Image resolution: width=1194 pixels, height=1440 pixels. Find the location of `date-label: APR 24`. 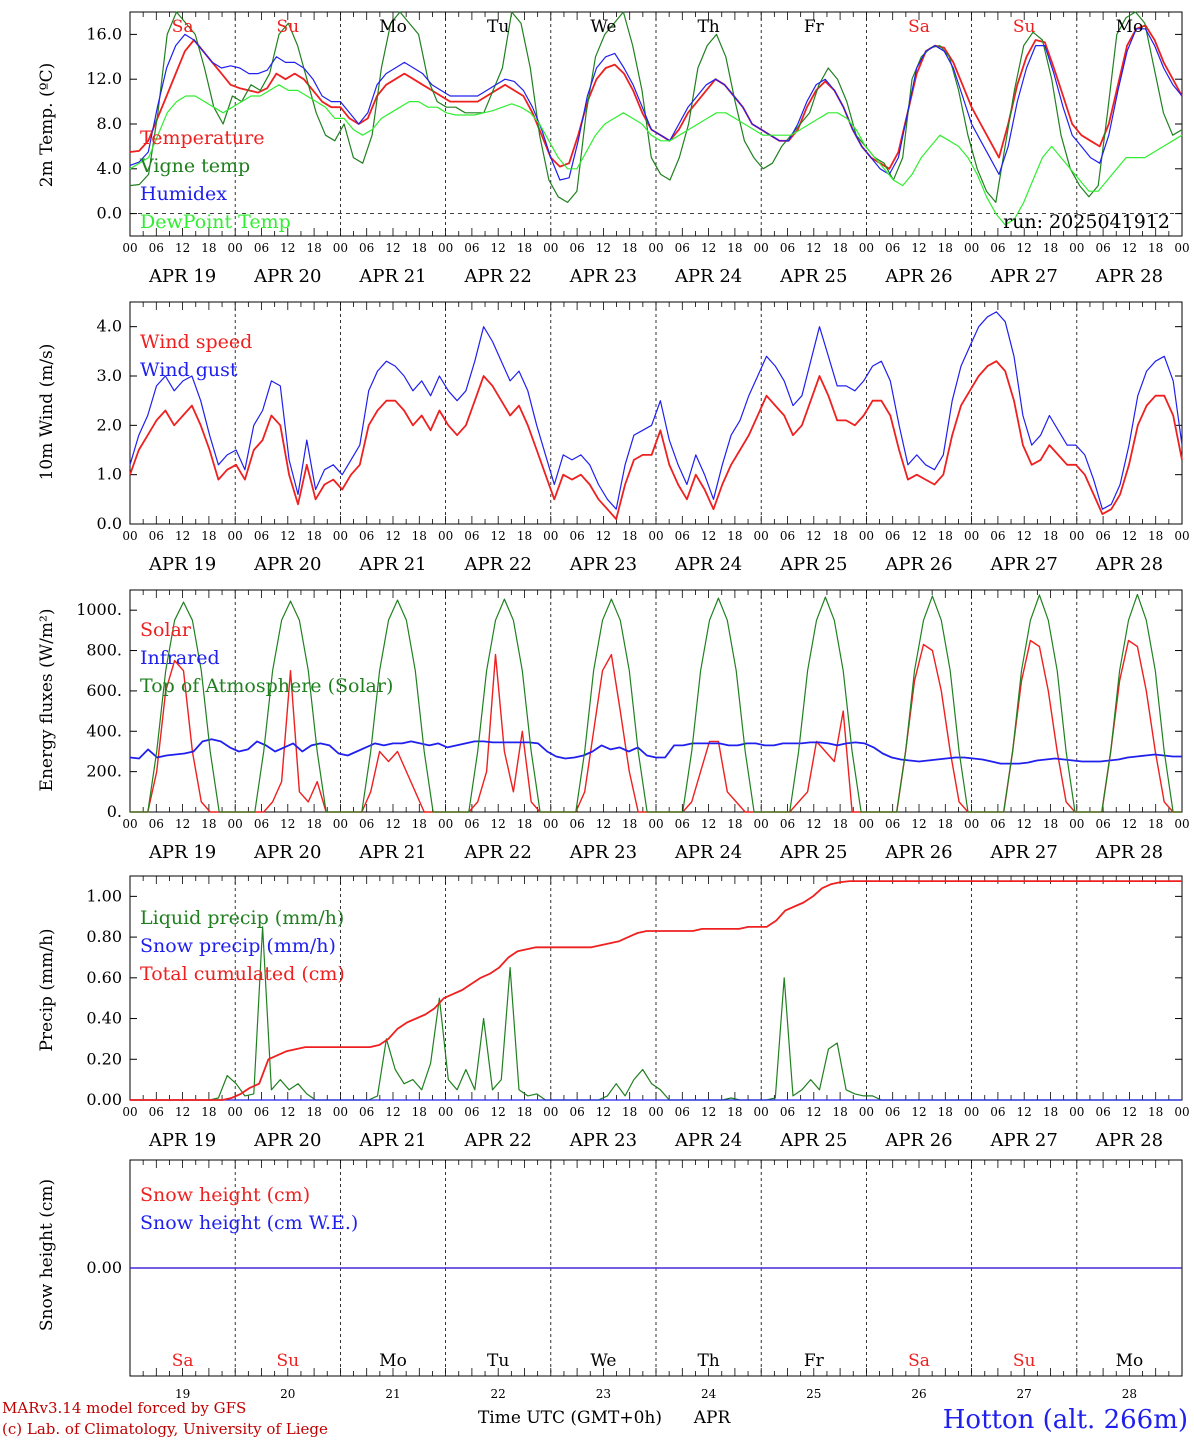

date-label: APR 24 is located at coordinates (708, 564).